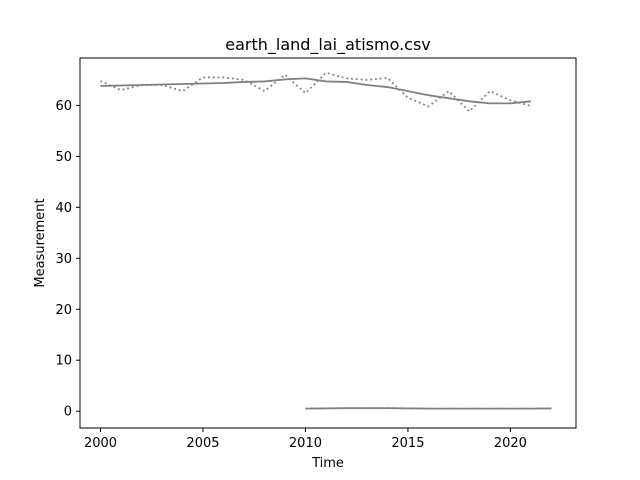 This screenshot has width=640, height=480. I want to click on y-tick-label: 0, so click(68, 412).